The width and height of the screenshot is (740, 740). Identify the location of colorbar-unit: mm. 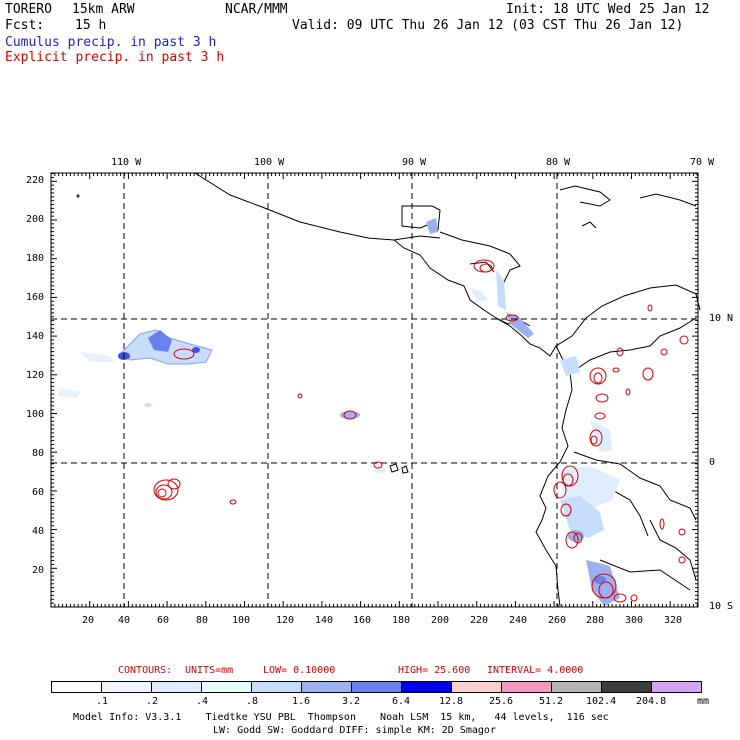
(703, 701).